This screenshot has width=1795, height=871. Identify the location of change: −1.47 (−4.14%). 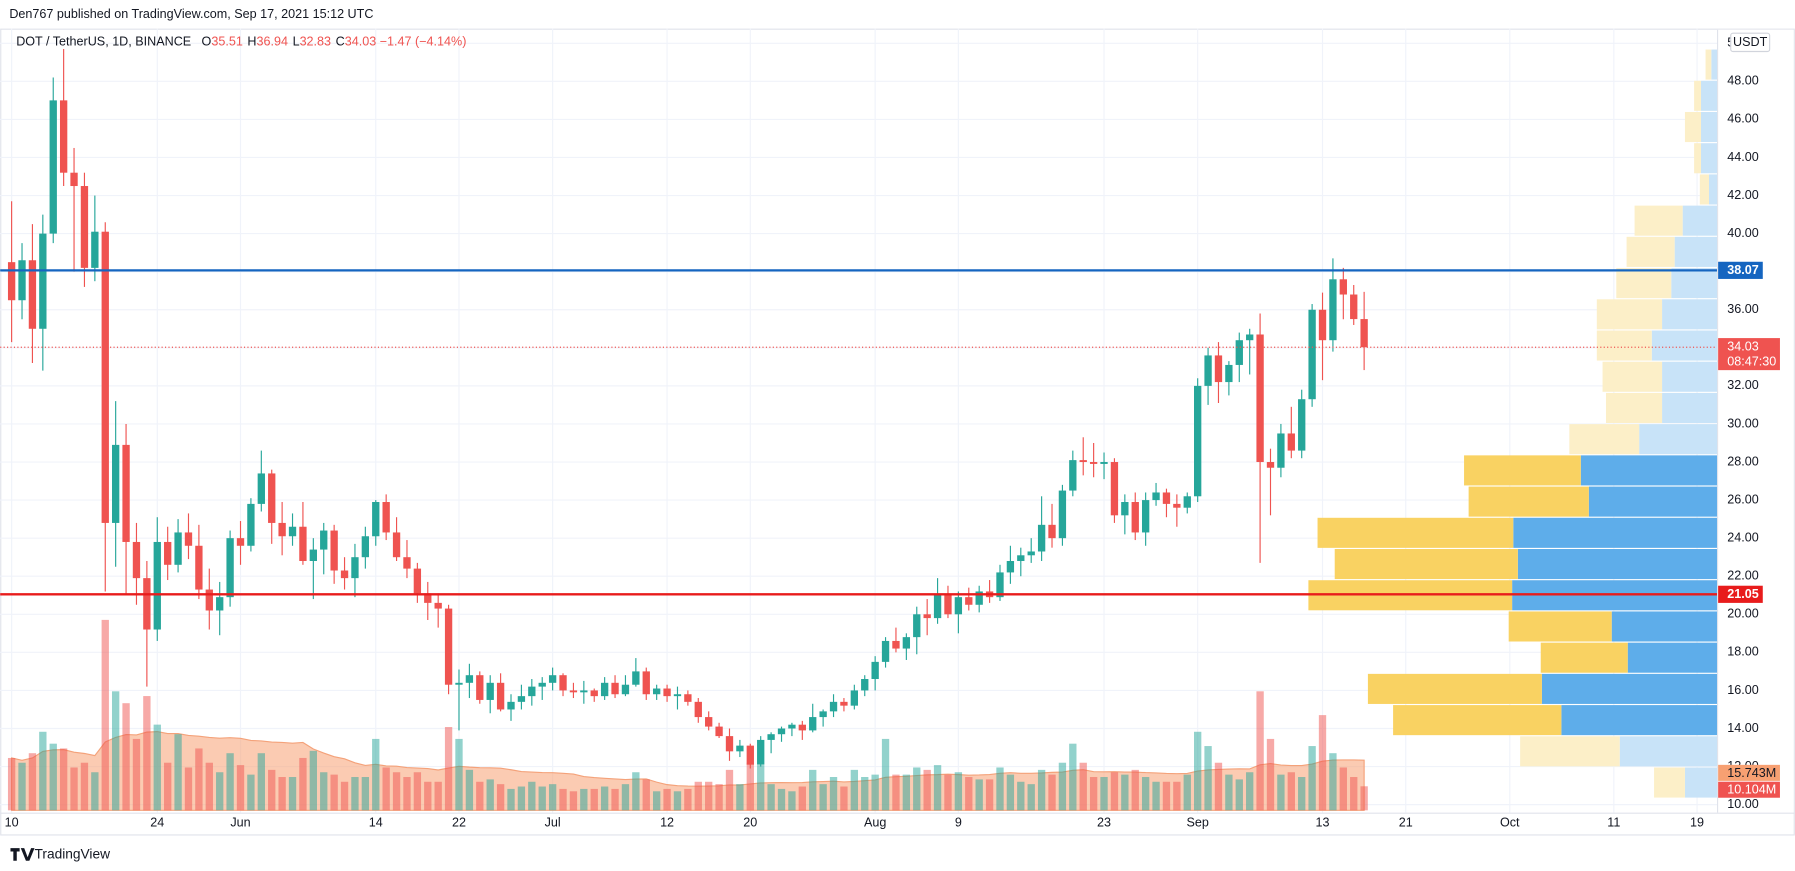
(423, 42).